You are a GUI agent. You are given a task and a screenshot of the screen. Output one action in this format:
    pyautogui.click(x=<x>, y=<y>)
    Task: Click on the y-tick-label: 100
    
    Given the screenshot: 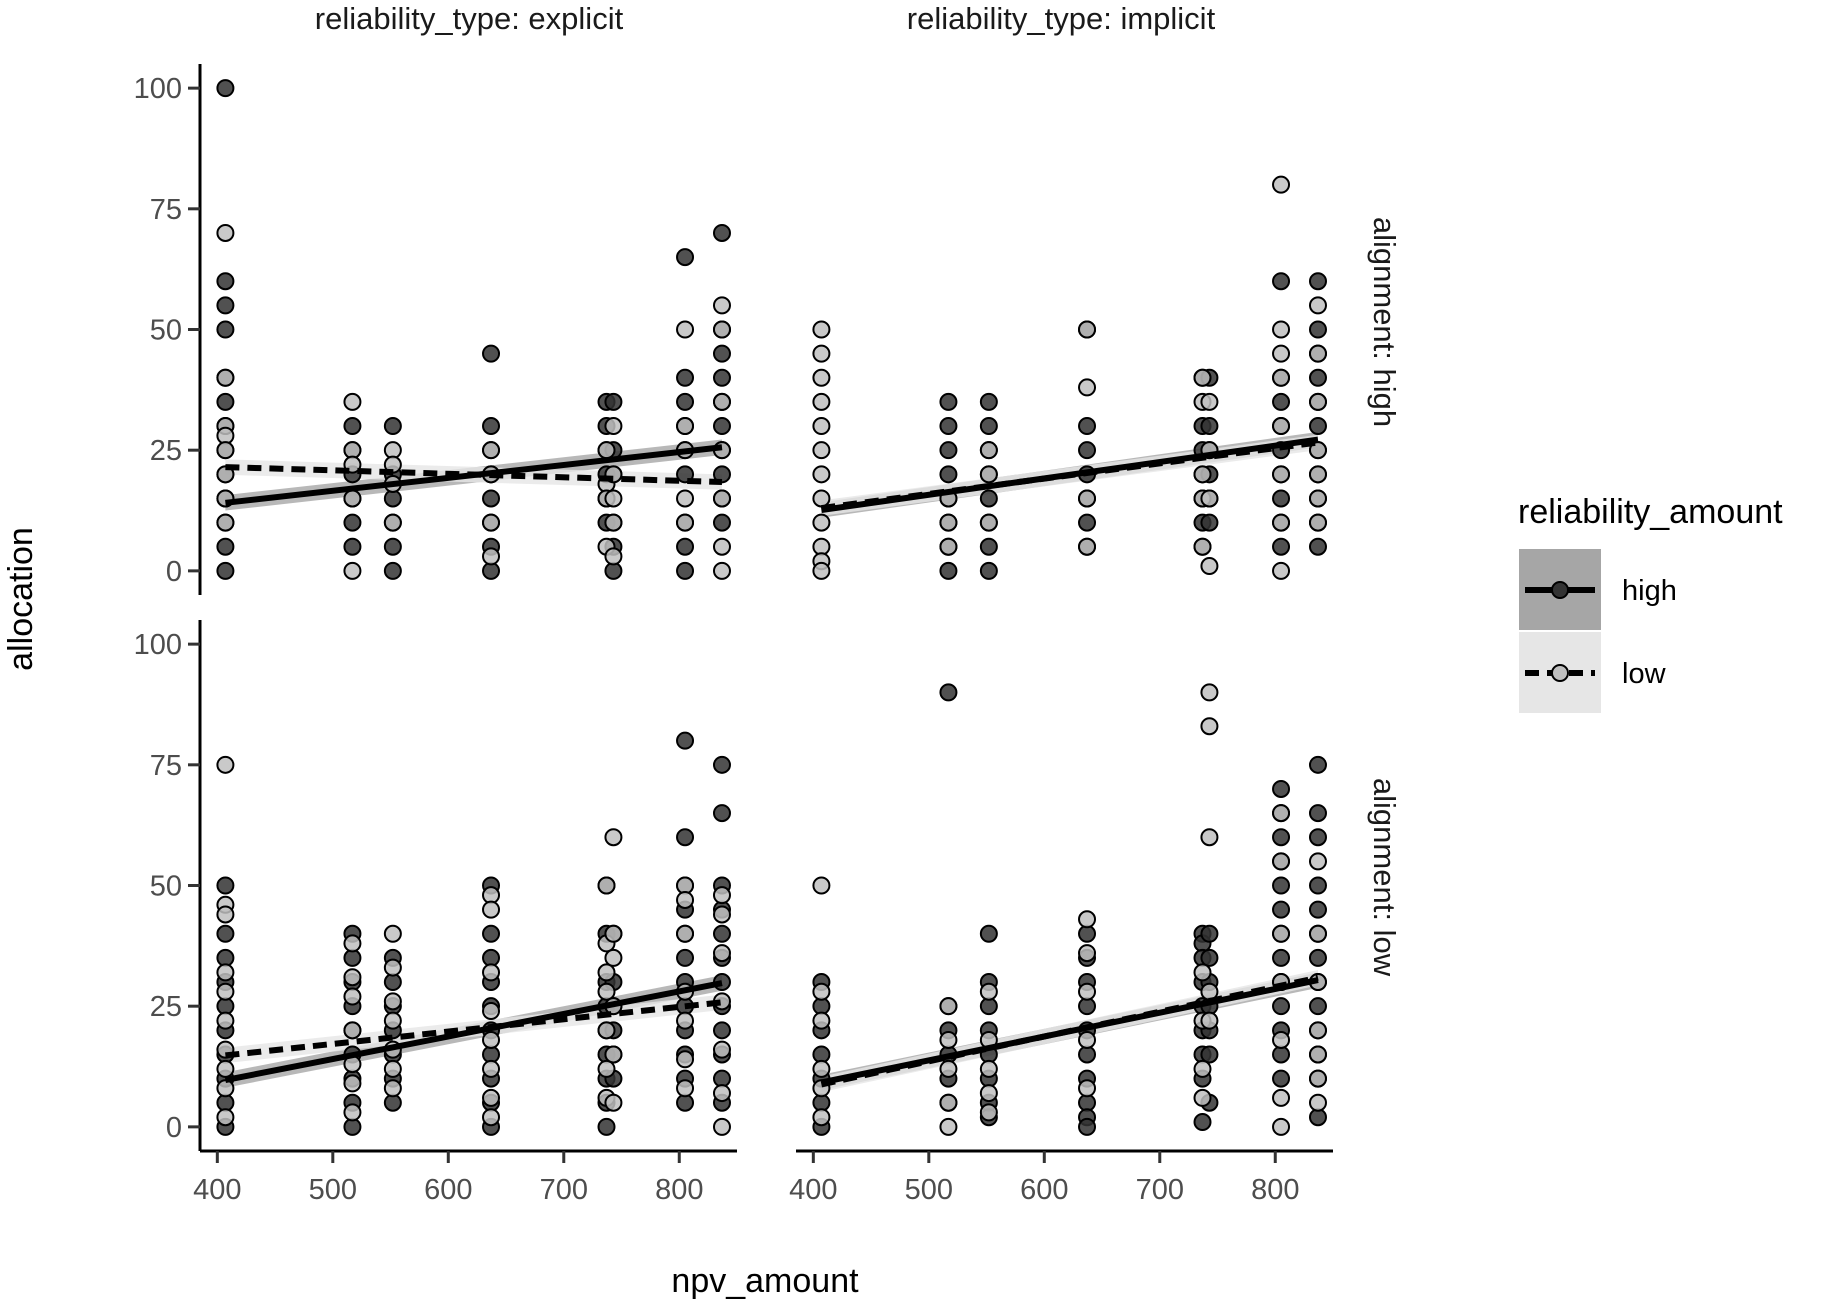 What is the action you would take?
    pyautogui.click(x=158, y=89)
    